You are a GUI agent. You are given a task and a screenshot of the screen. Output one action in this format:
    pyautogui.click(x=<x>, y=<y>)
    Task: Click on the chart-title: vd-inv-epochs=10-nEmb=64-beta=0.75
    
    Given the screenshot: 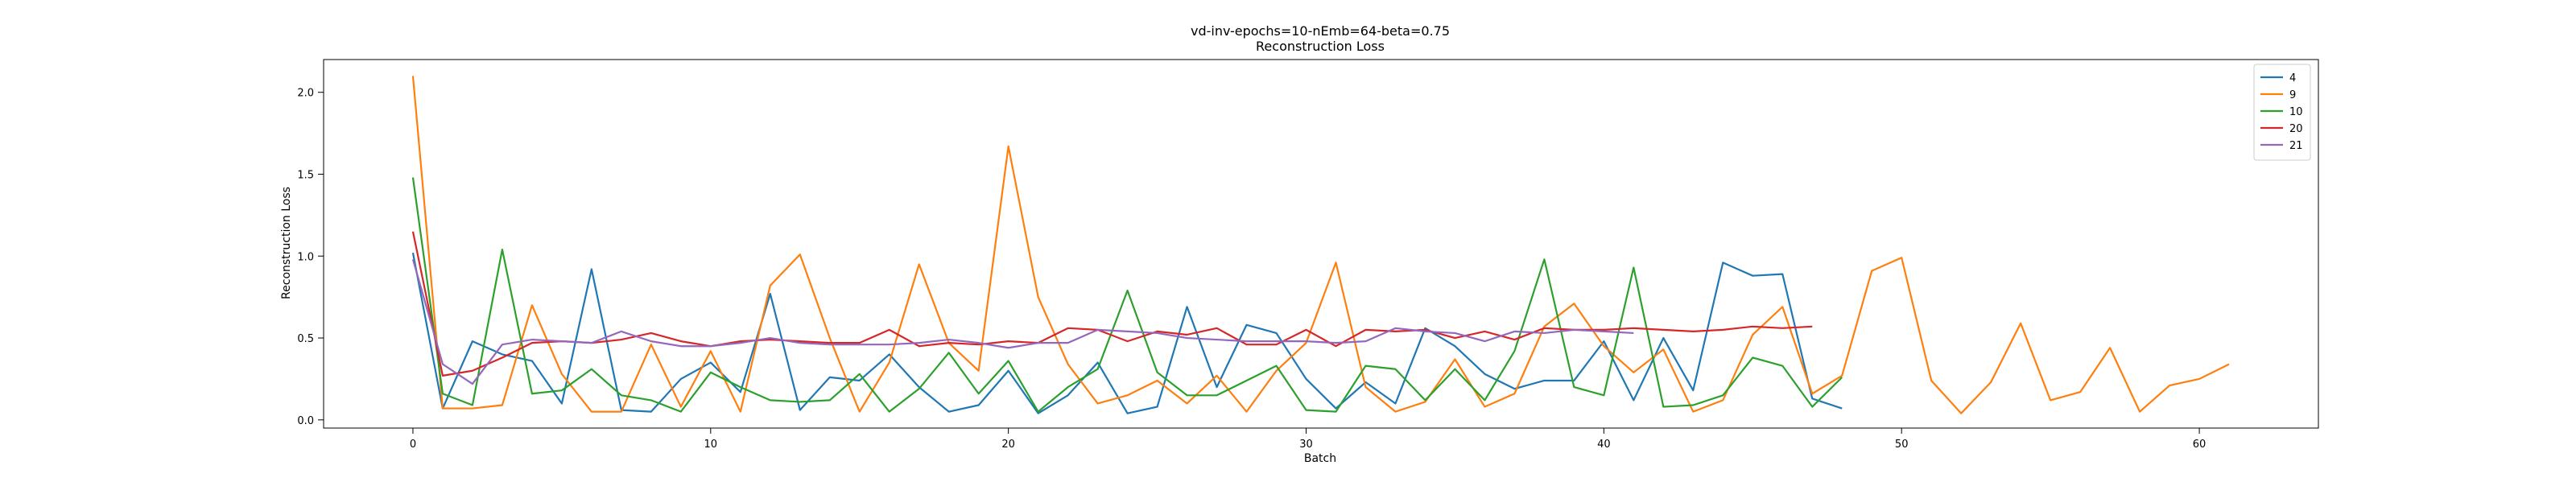 What is the action you would take?
    pyautogui.click(x=1320, y=31)
    